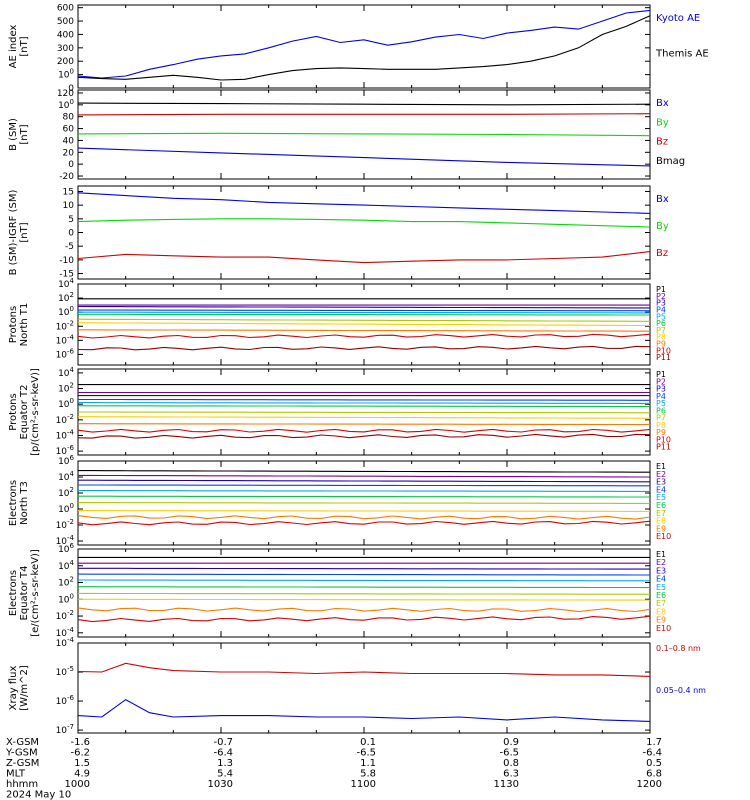 This screenshot has height=800, width=750. What do you see at coordinates (13, 503) in the screenshot?
I see `y-axis-label: Electrons` at bounding box center [13, 503].